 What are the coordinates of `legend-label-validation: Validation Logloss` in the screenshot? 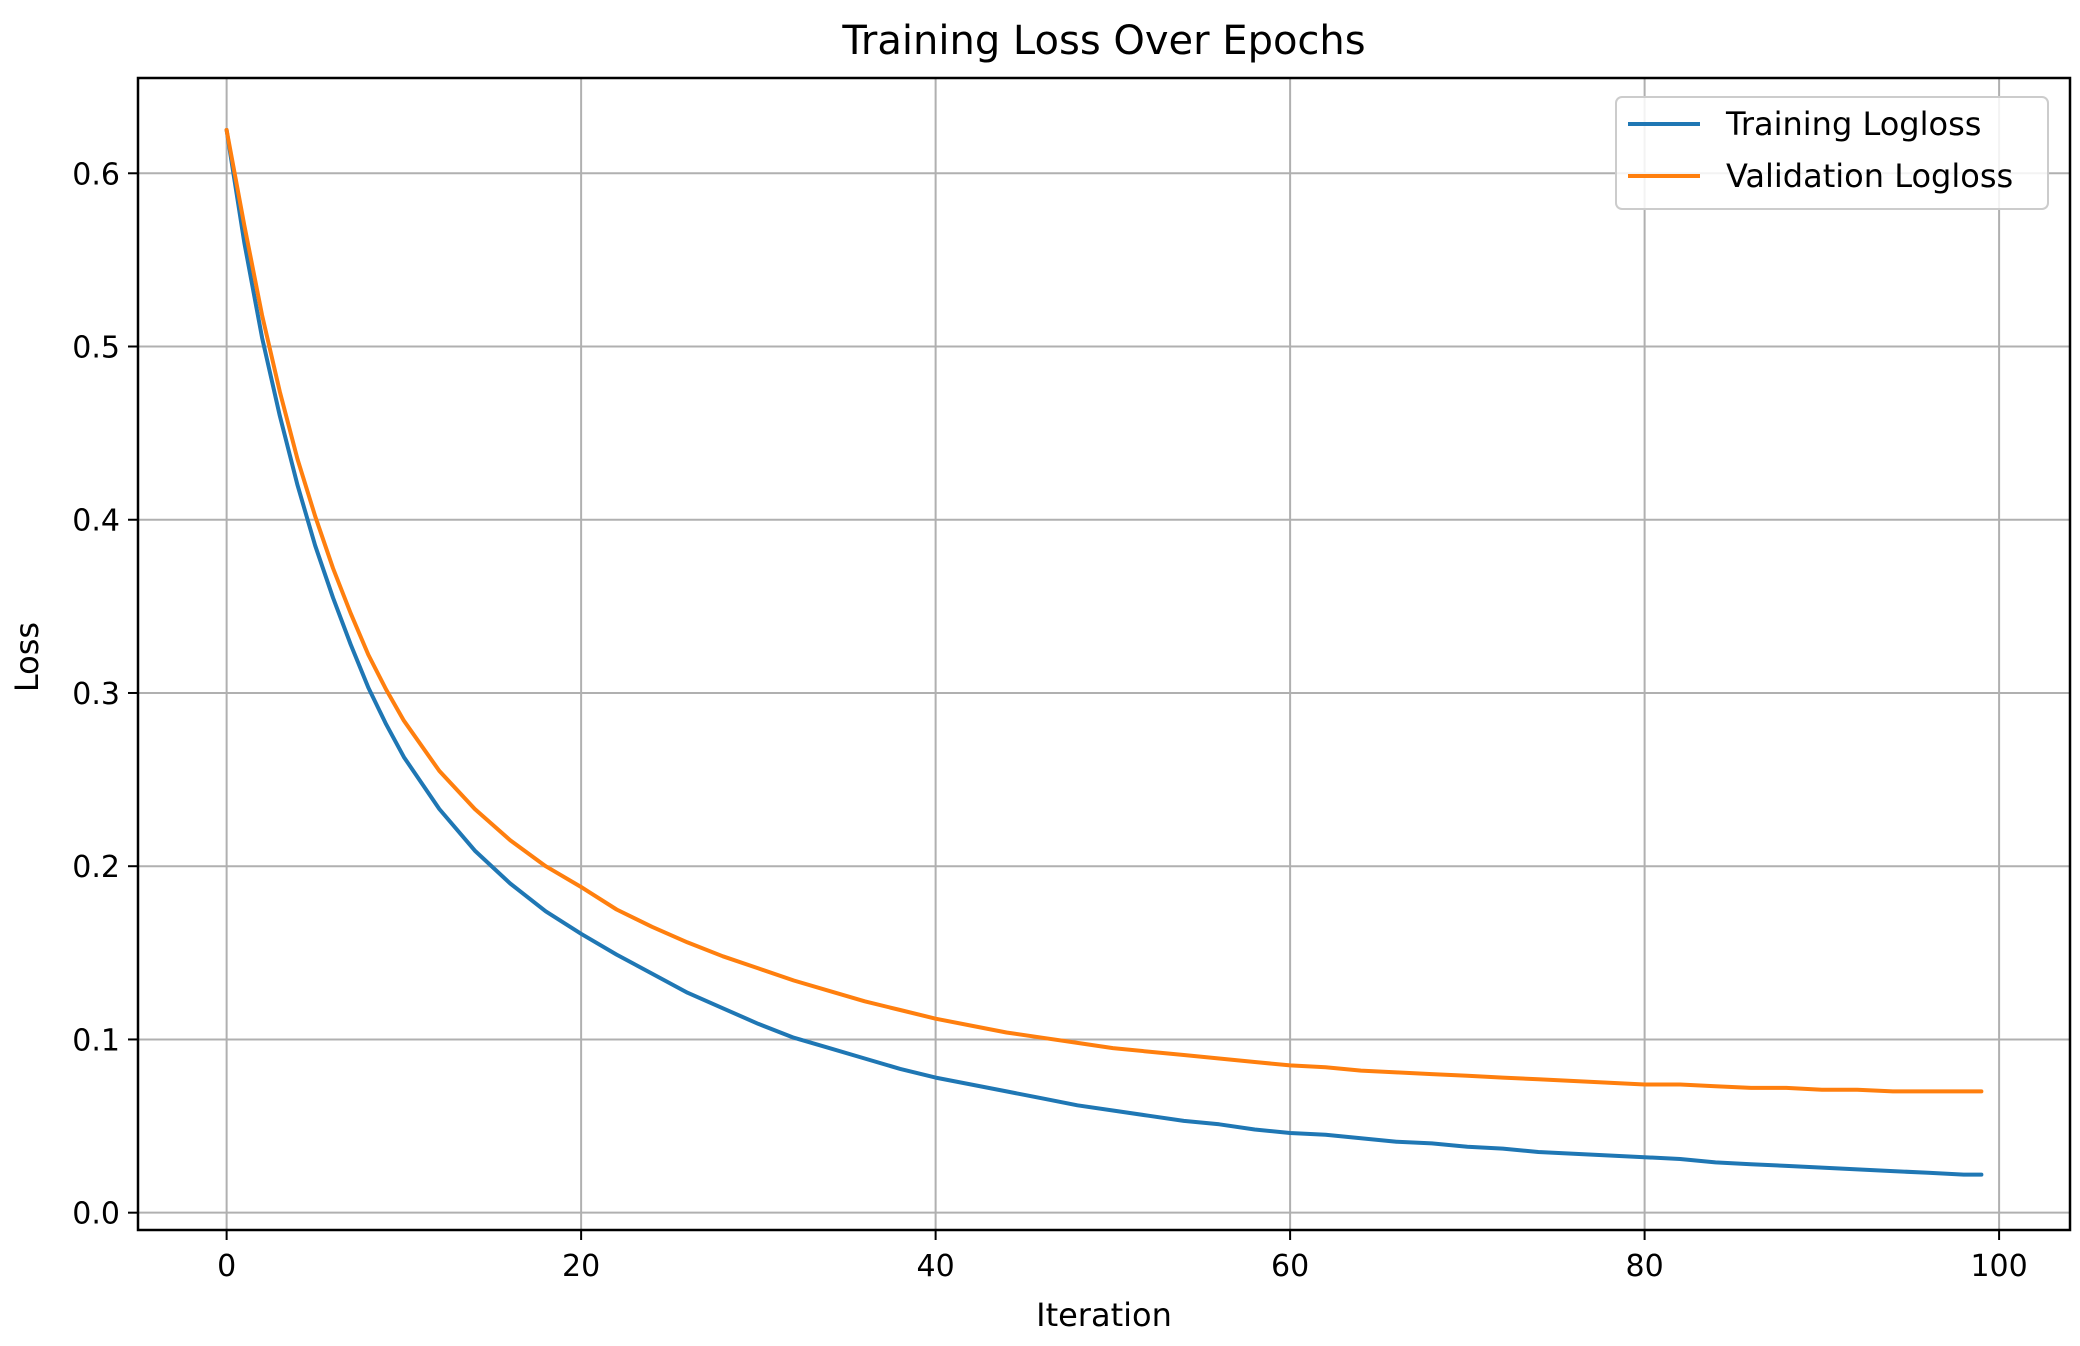 It's located at (1869, 176).